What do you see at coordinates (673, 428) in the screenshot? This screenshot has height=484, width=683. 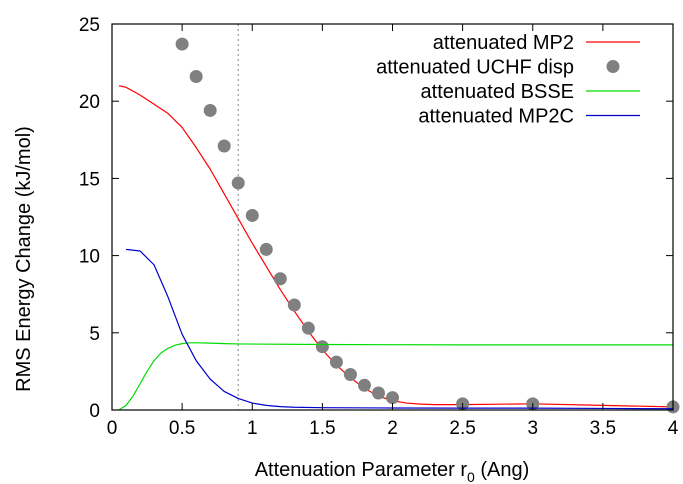 I see `x-tick-label: 4` at bounding box center [673, 428].